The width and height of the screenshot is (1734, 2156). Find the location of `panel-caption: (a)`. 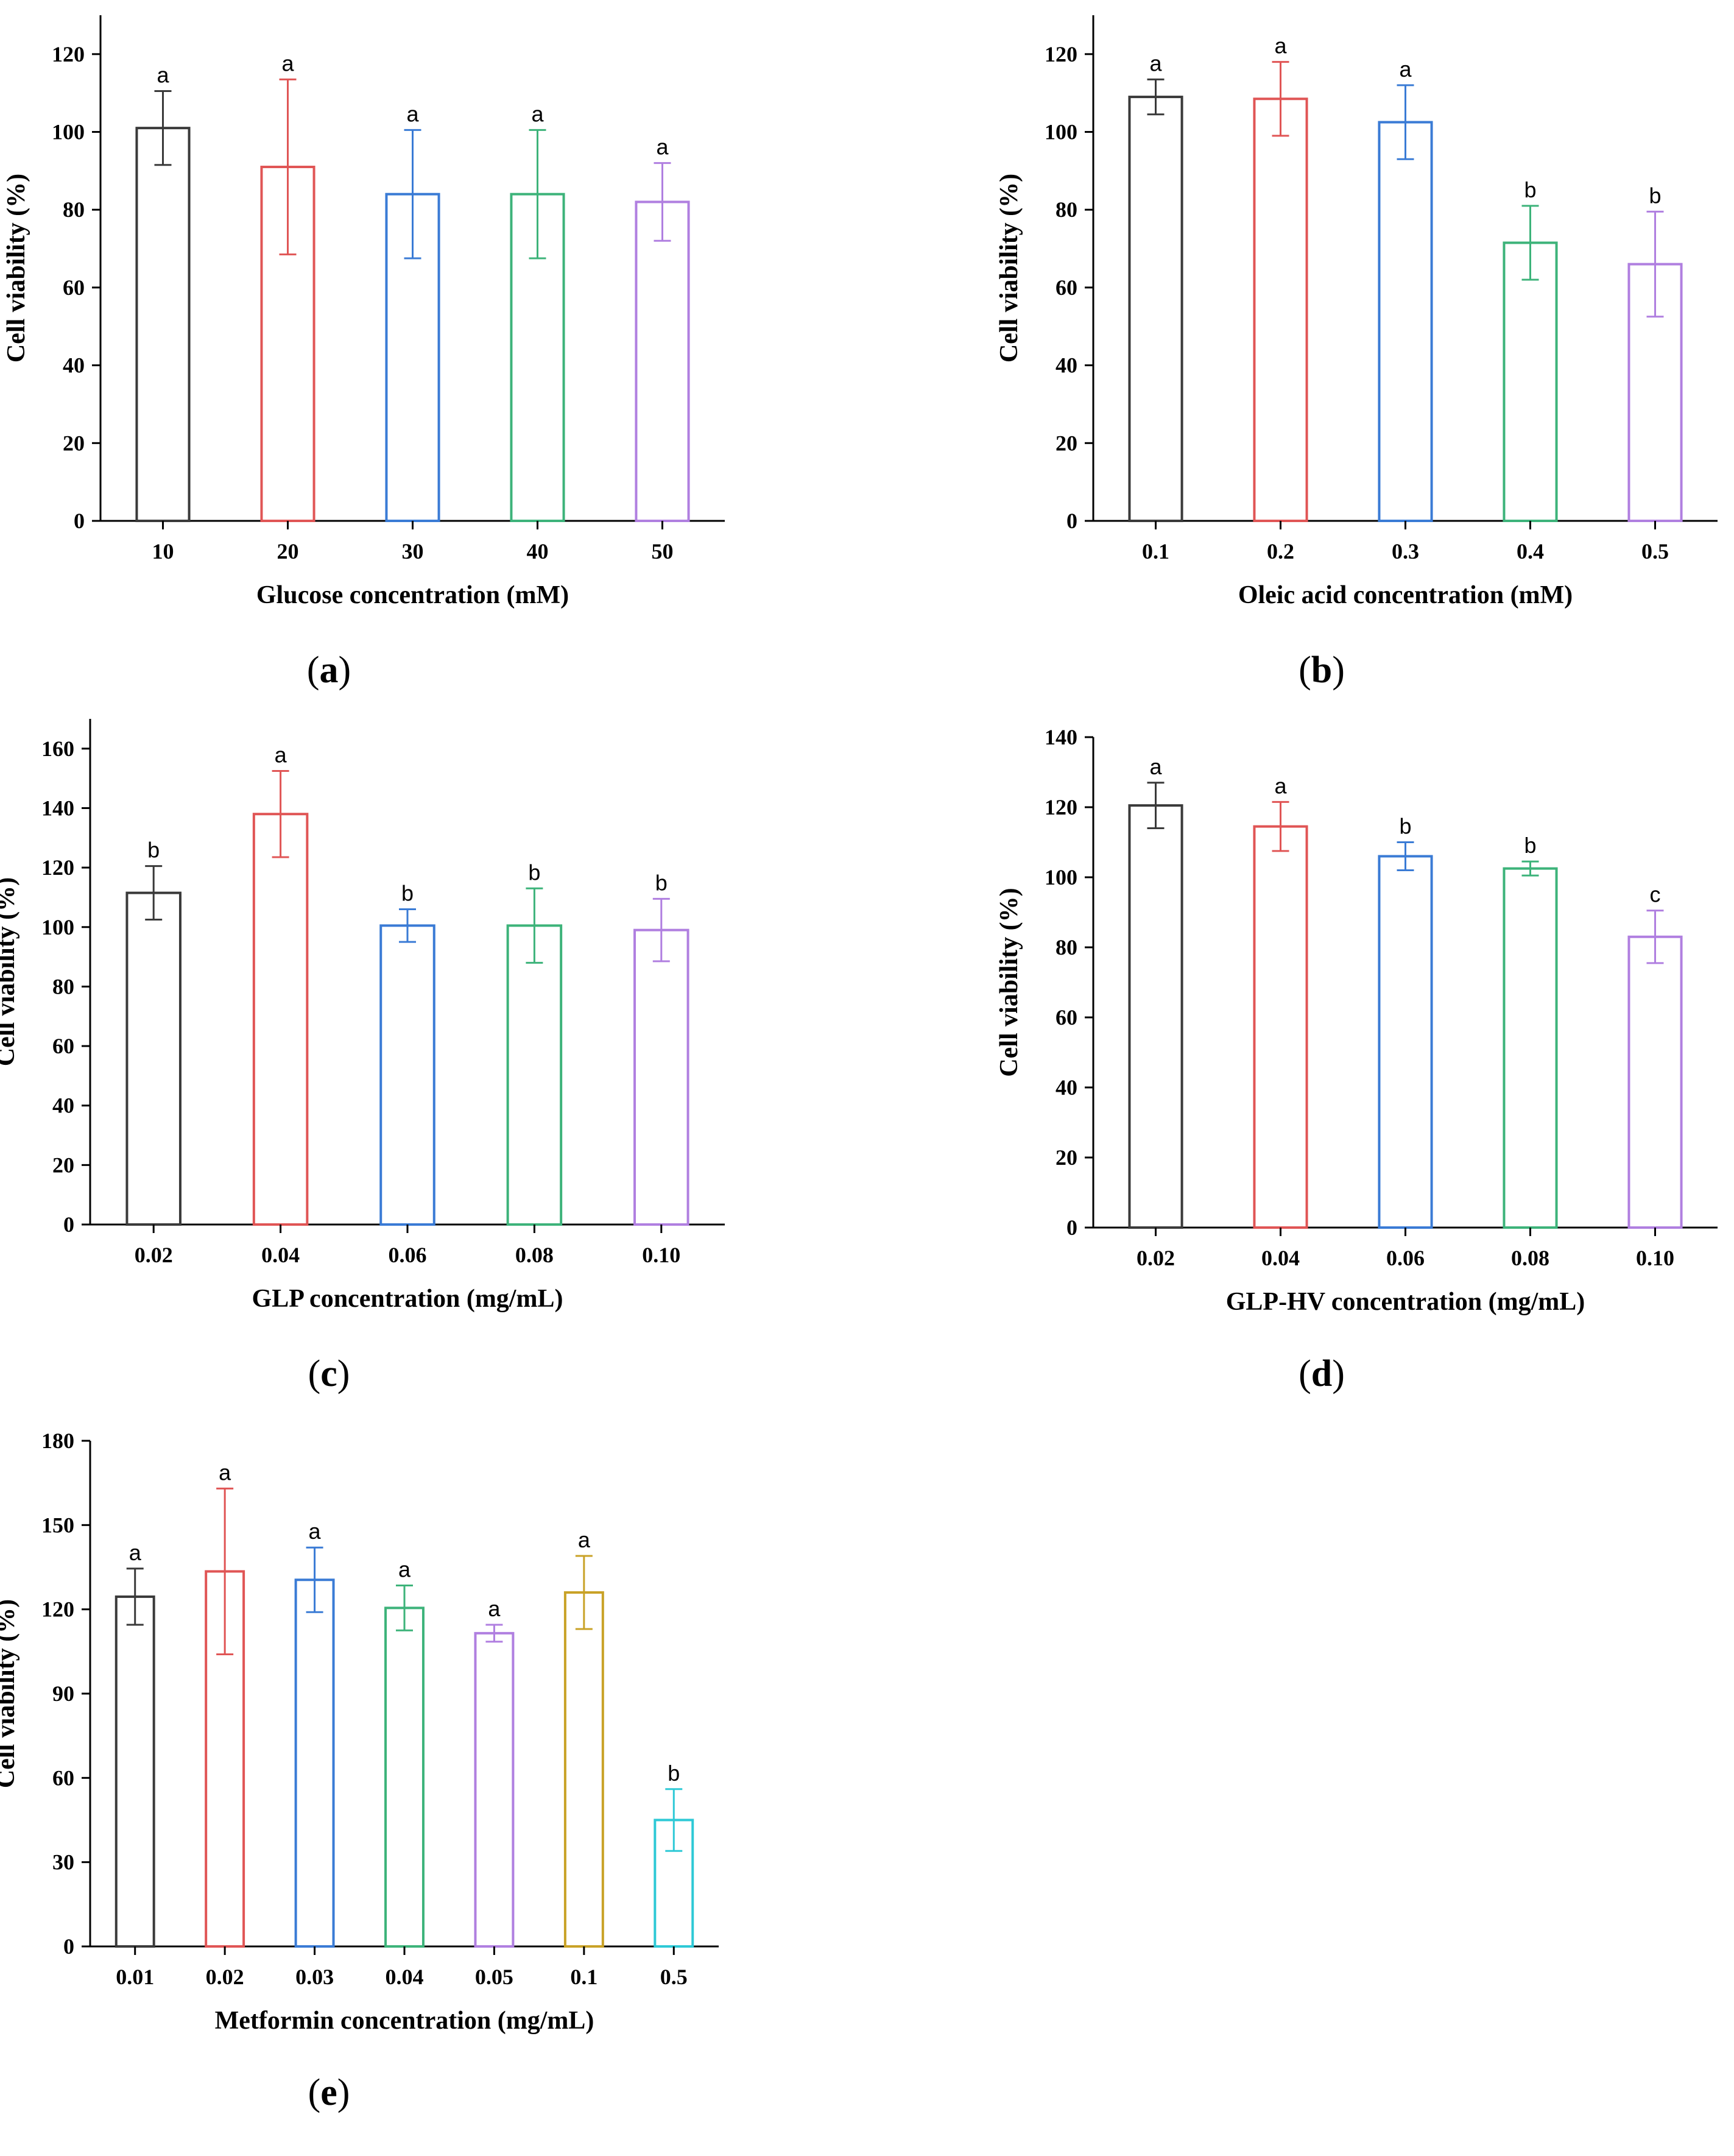

panel-caption: (a) is located at coordinates (329, 670).